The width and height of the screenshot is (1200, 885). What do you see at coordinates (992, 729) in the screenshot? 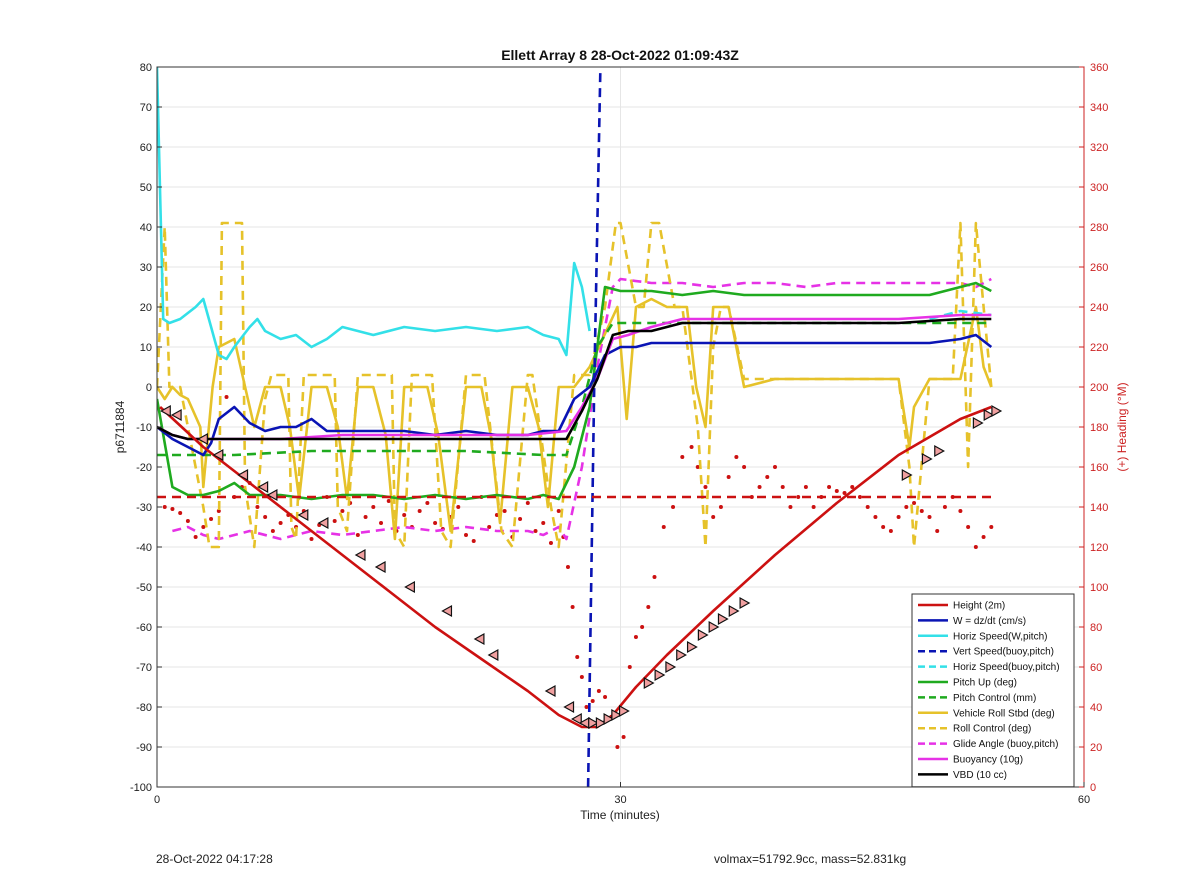
I see `legend-label-roll-control-deg: Roll Control (deg)` at bounding box center [992, 729].